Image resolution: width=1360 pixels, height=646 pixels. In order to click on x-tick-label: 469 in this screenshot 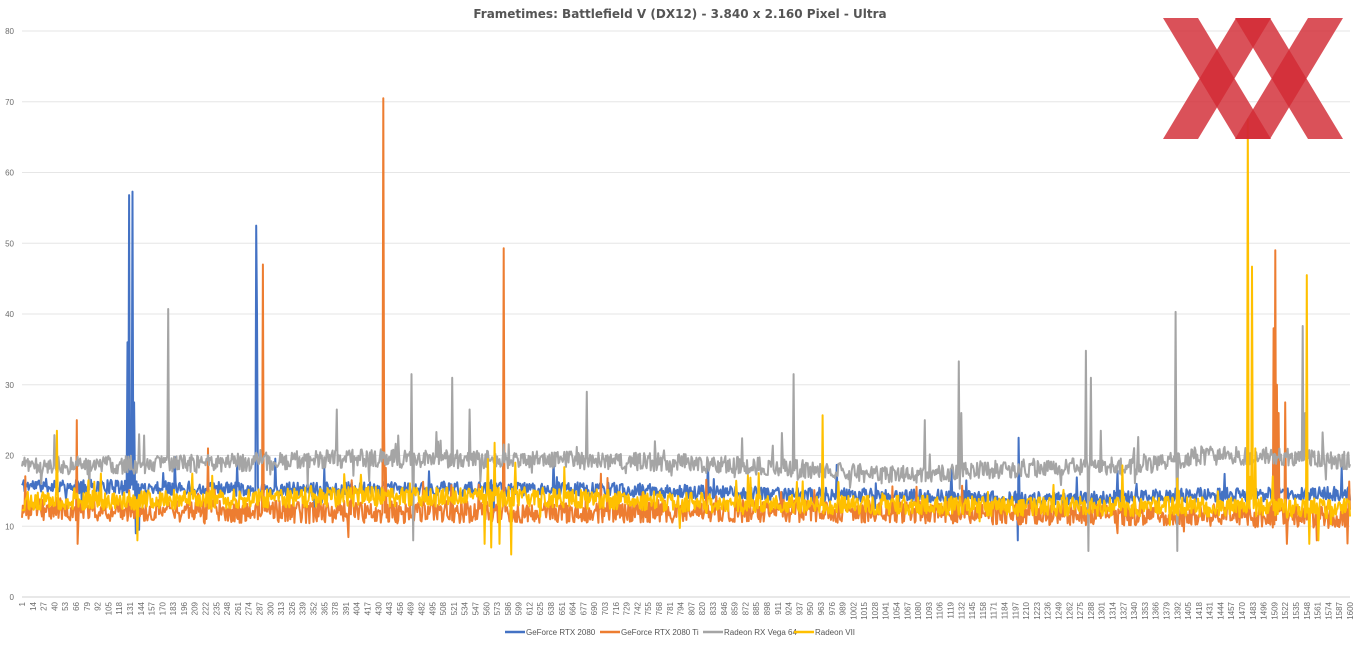, I will do `click(411, 608)`.